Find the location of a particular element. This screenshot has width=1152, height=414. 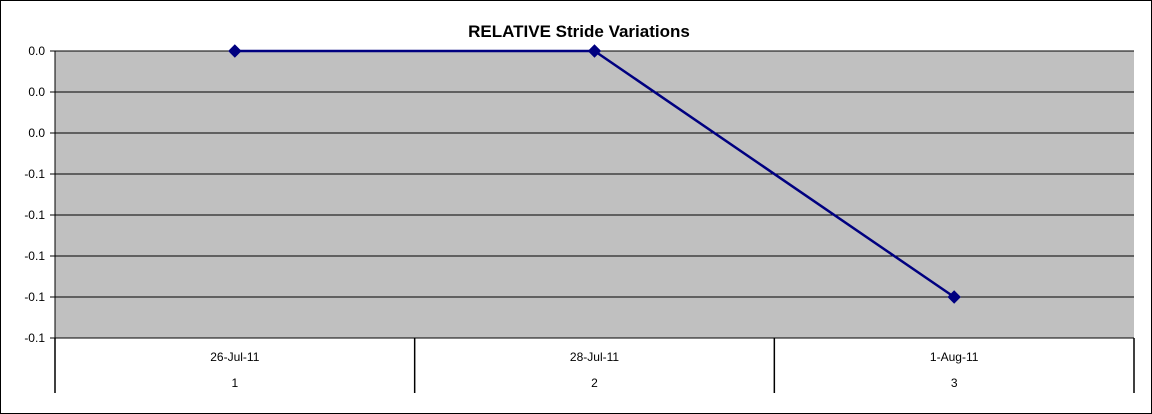

x-tick-label-index: 3 is located at coordinates (954, 383).